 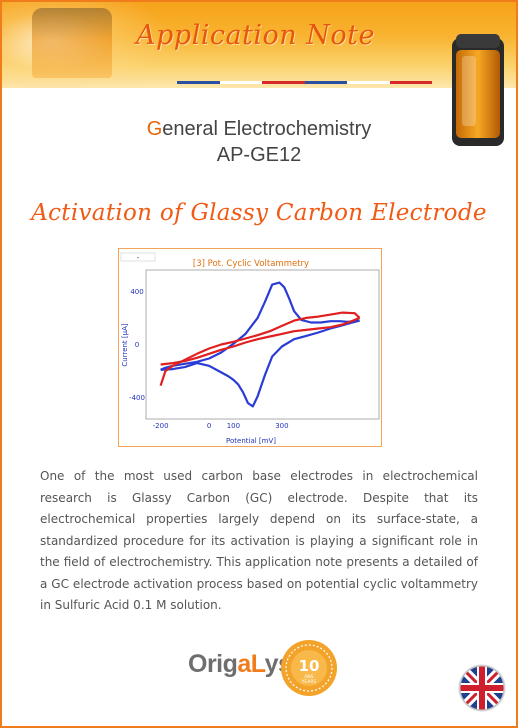 I want to click on document-title: Activation of Glassy Carbon Electrode, so click(x=259, y=213).